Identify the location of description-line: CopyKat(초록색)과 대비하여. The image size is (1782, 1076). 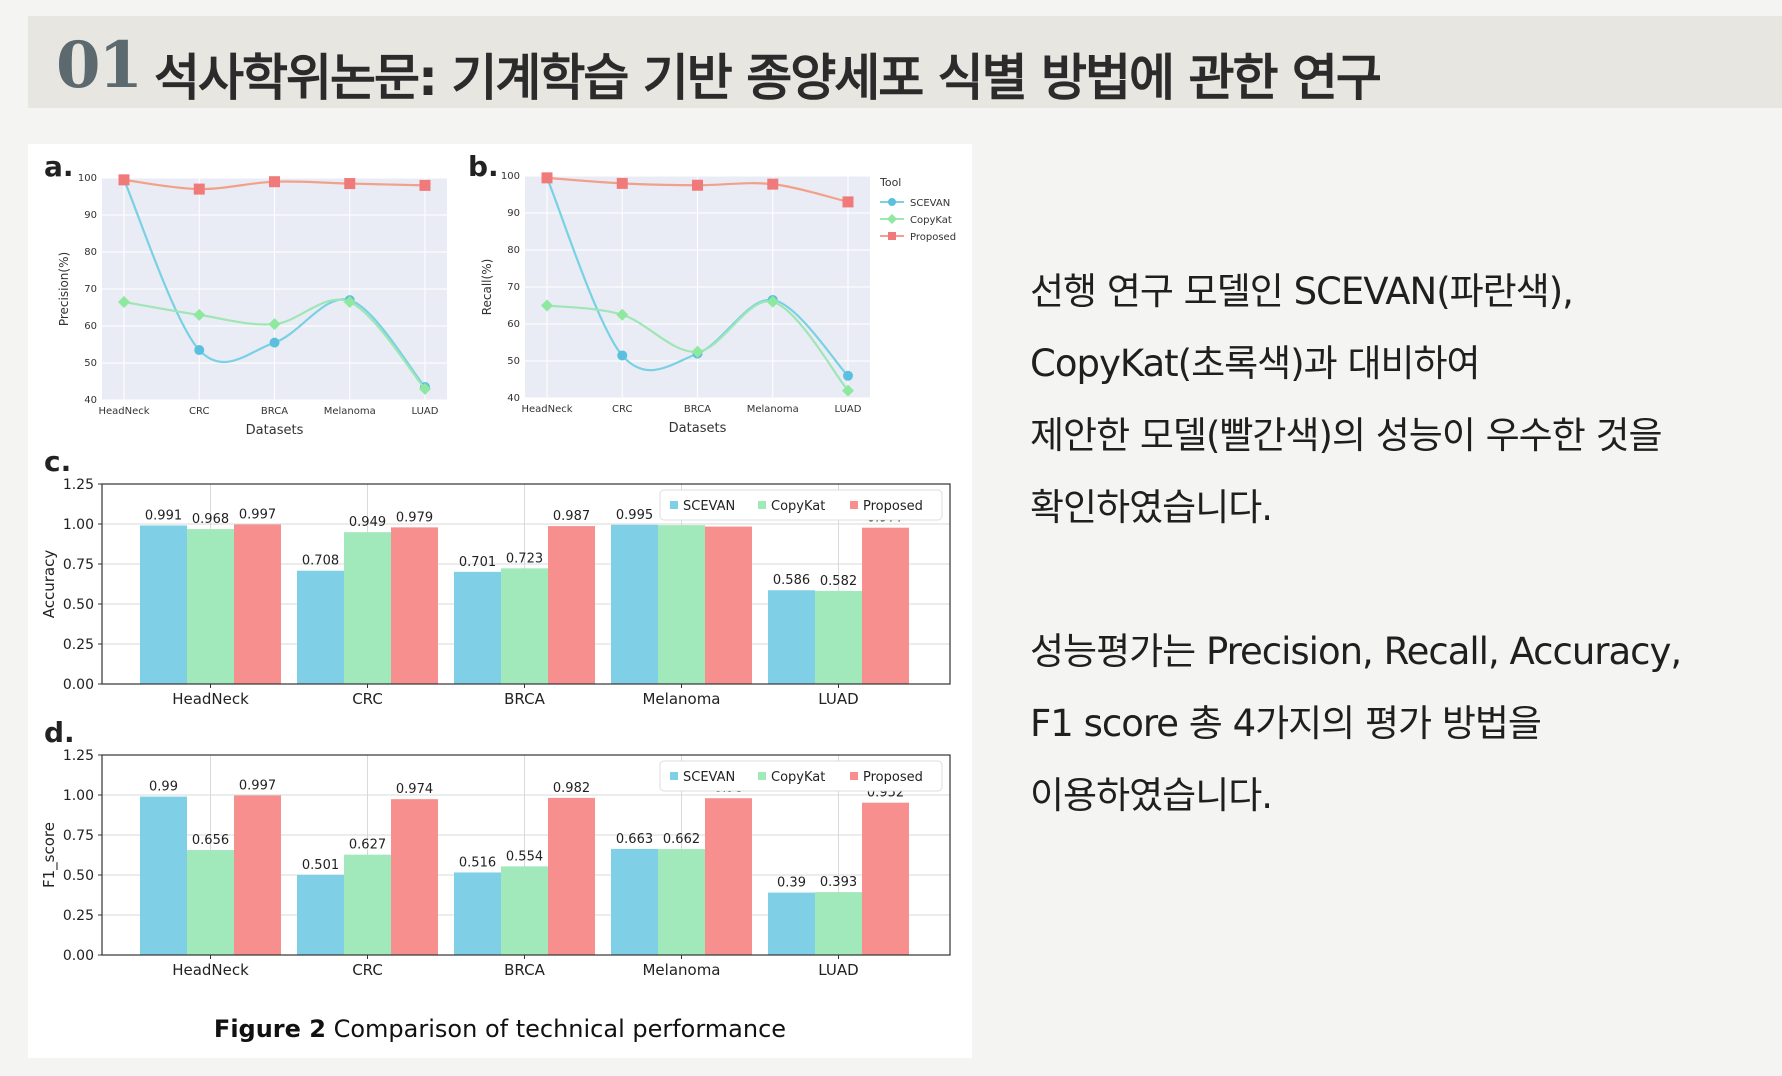
(1255, 363).